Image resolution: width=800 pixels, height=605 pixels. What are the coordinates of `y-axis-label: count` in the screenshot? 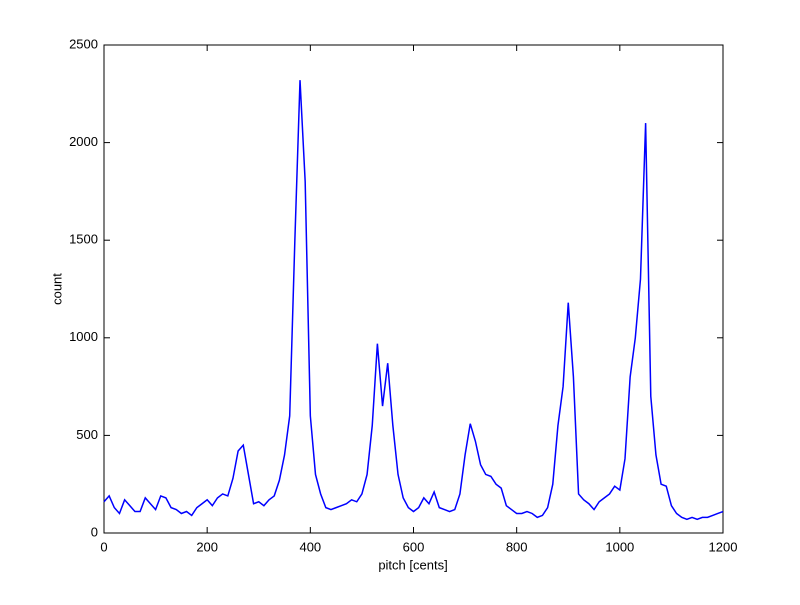 It's located at (56, 289).